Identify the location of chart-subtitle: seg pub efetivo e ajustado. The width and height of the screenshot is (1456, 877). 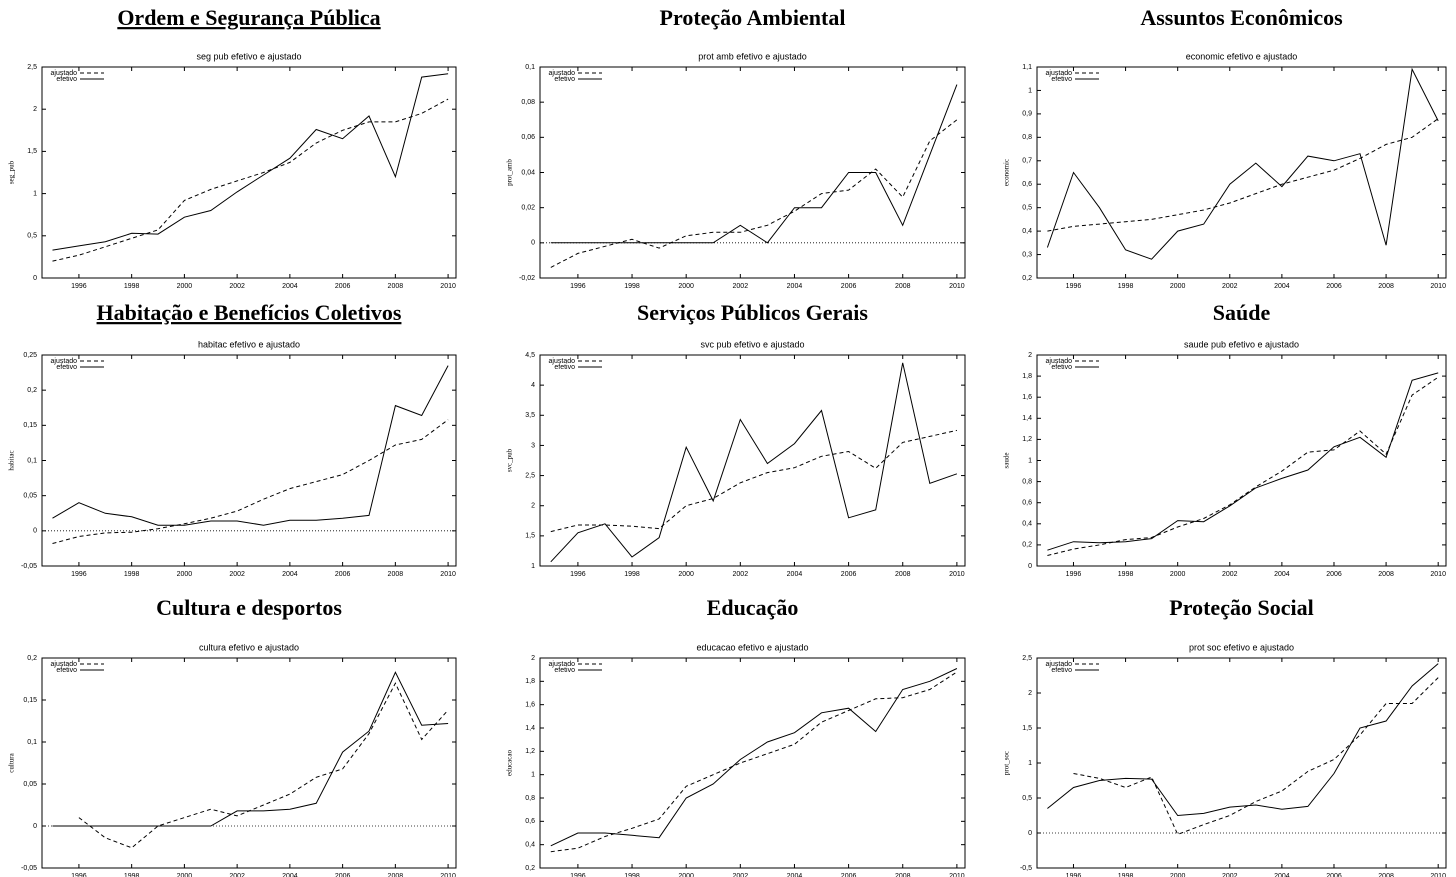
(248, 56).